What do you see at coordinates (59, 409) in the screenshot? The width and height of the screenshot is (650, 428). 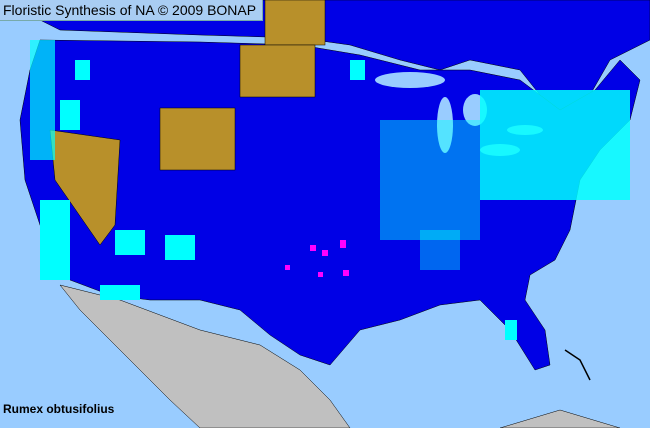 I see `species-label: Rumex obtusifolius` at bounding box center [59, 409].